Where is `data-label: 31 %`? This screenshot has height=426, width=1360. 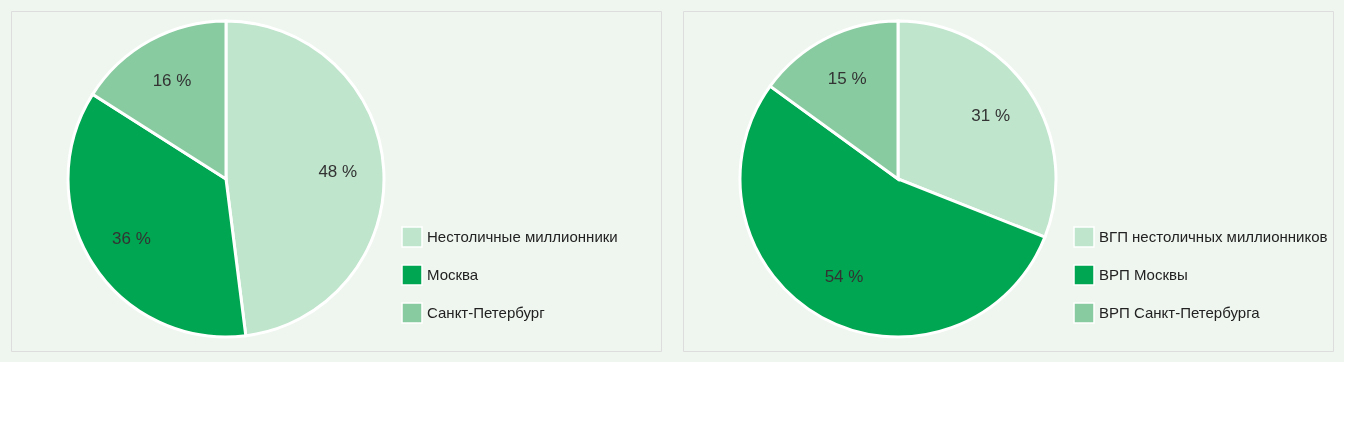 data-label: 31 % is located at coordinates (991, 116).